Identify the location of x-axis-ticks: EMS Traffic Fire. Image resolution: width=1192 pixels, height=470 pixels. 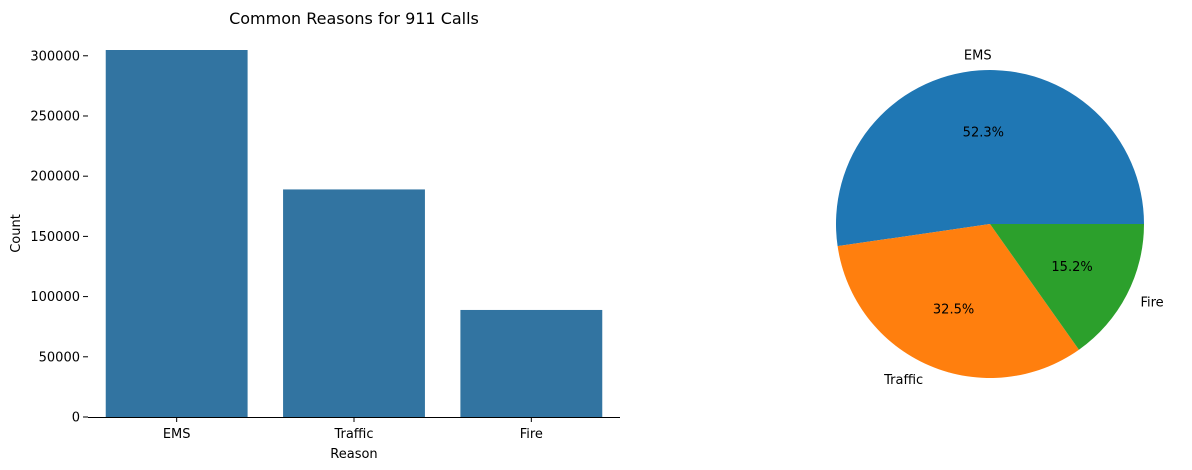
(353, 429).